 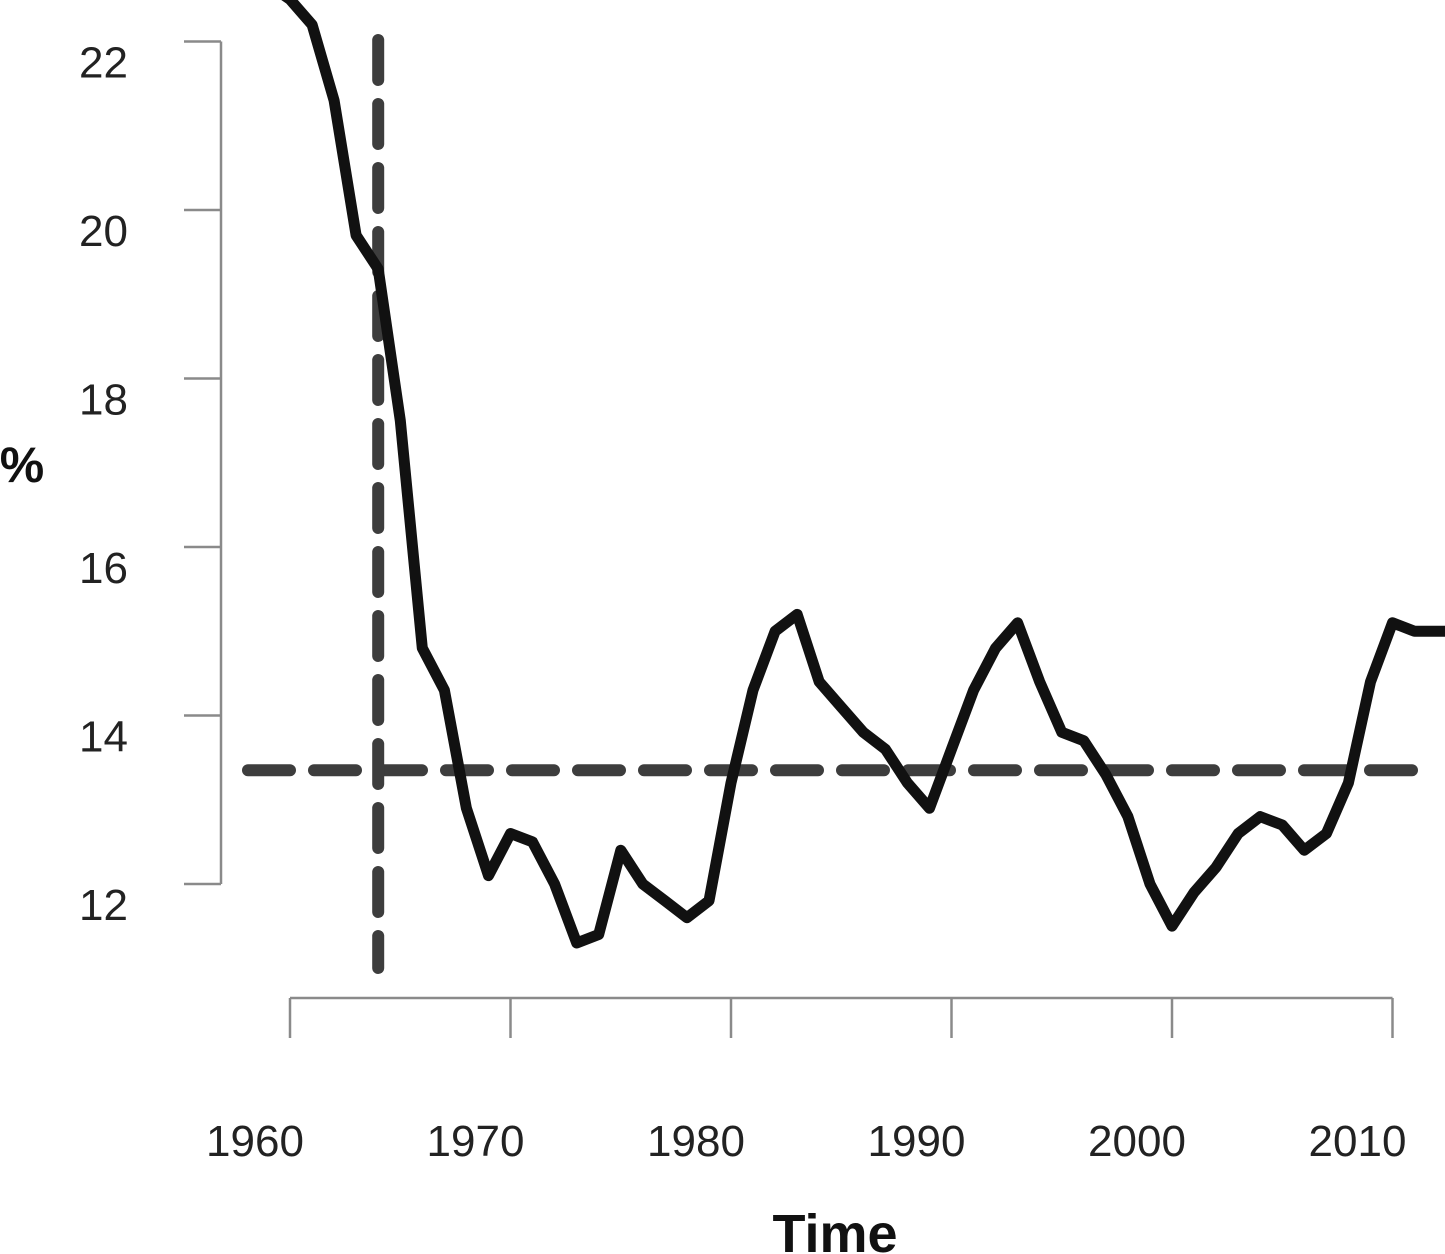 I want to click on y-tick-label: 18, so click(x=103, y=400).